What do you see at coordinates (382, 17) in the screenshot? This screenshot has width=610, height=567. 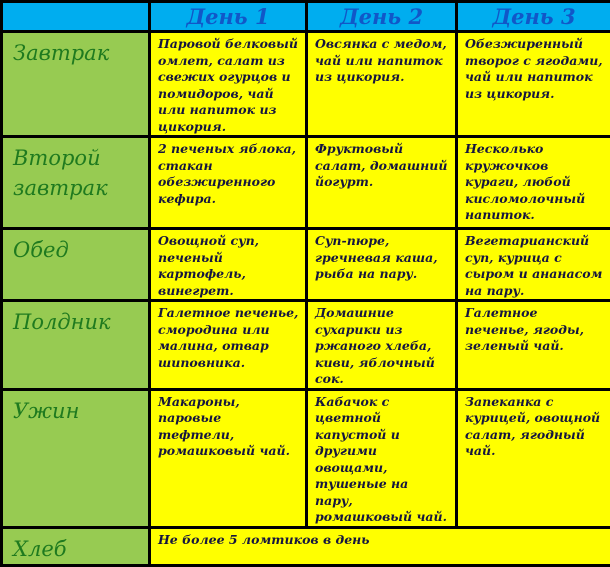 I see `header-day-2: День 2` at bounding box center [382, 17].